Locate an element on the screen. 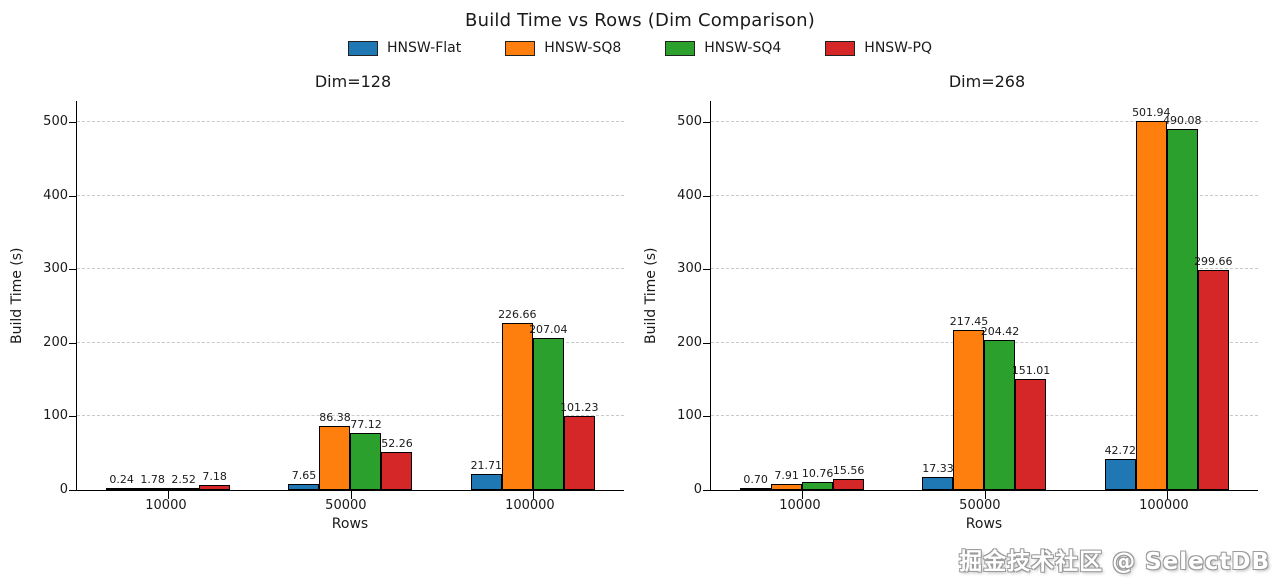  bar-column: 501.94 is located at coordinates (1151, 298).